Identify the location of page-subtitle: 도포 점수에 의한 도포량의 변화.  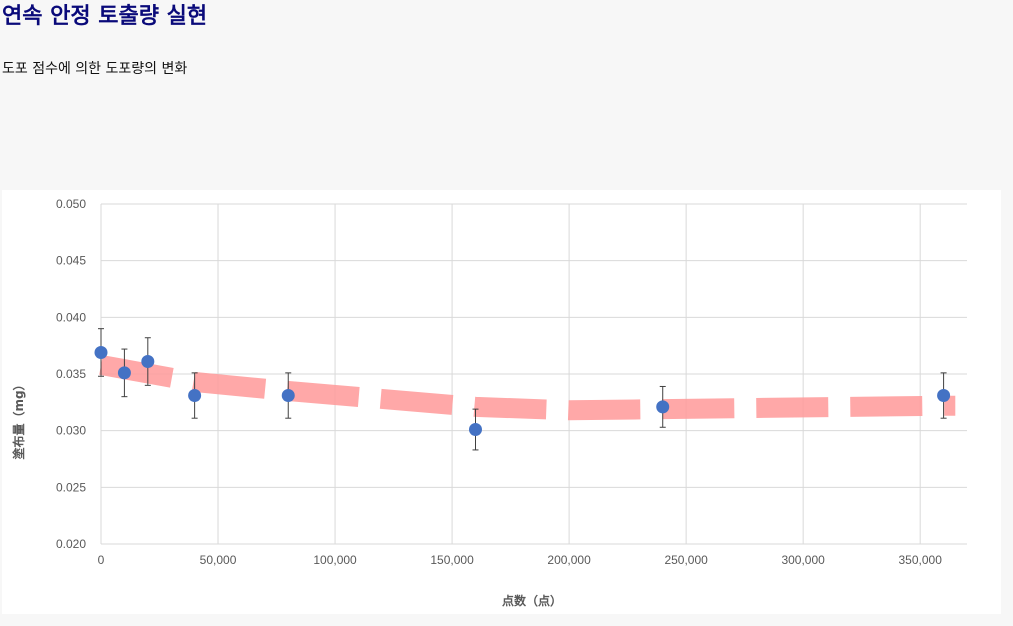
(95, 69).